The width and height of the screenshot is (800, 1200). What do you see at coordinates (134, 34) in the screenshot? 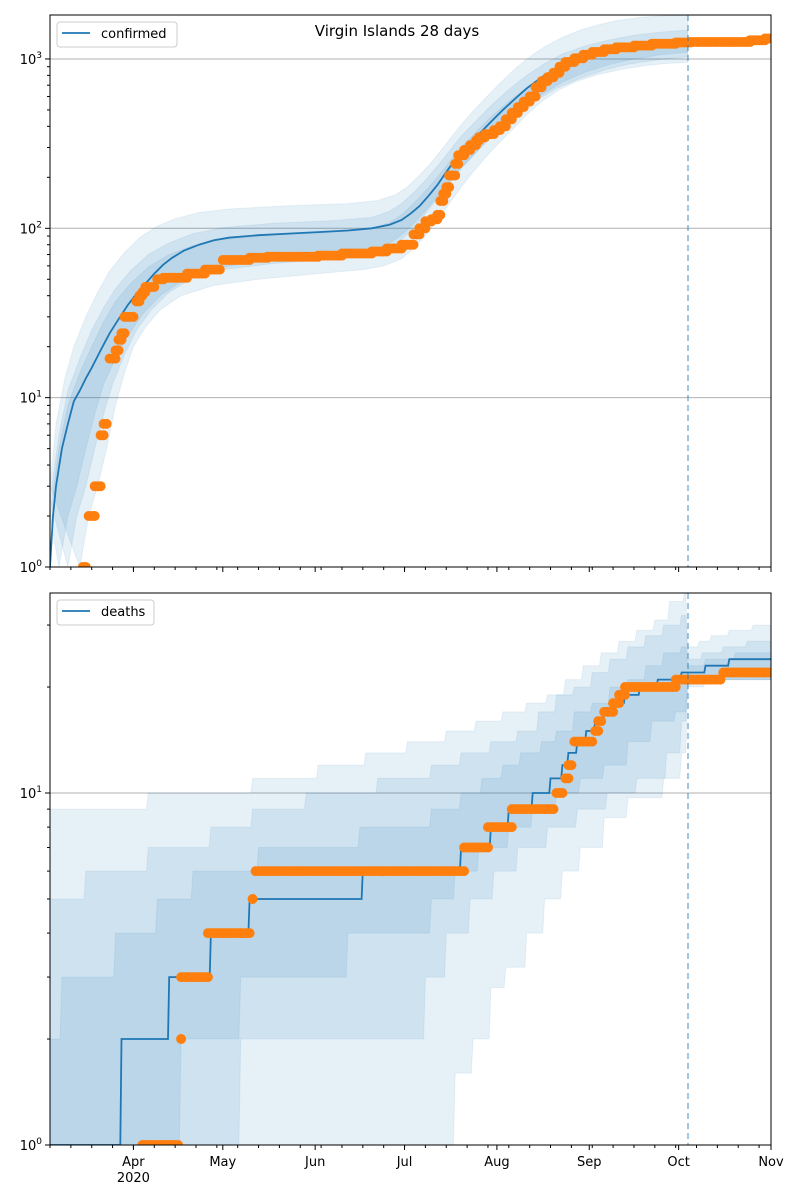
I see `legend-label-confirmed: confirmed` at bounding box center [134, 34].